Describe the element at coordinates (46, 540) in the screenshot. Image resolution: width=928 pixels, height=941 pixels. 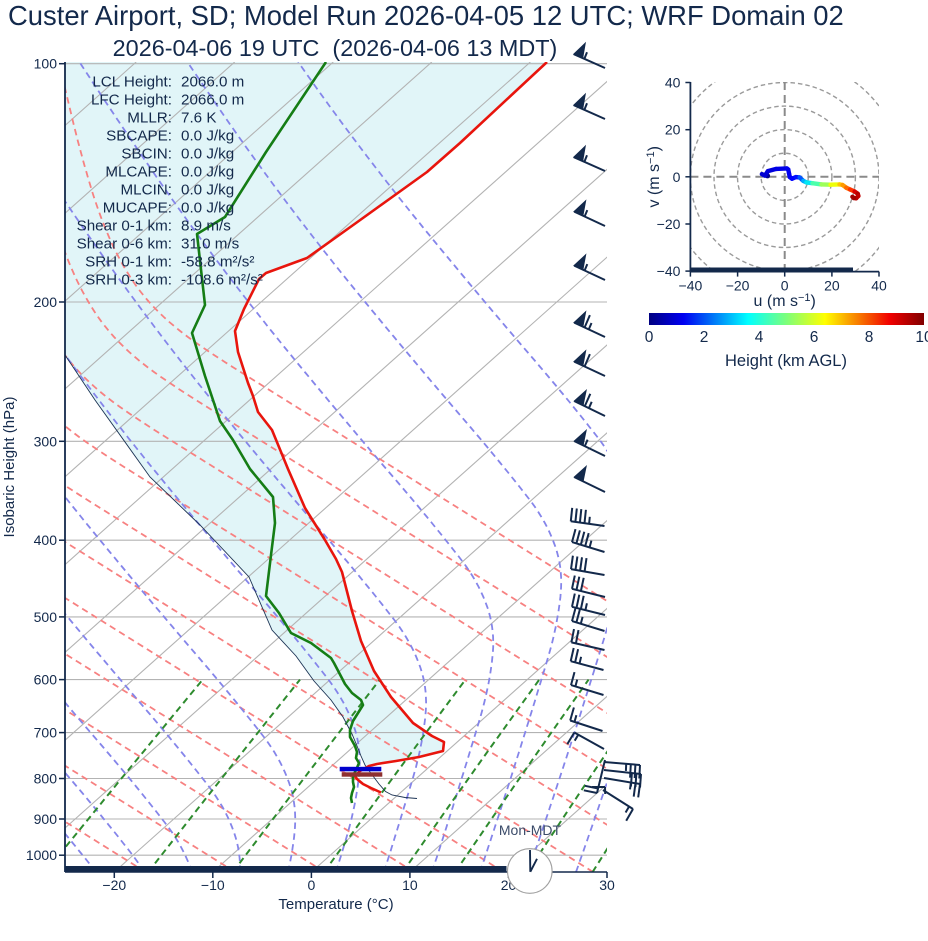
I see `svg-text: 400` at that location.